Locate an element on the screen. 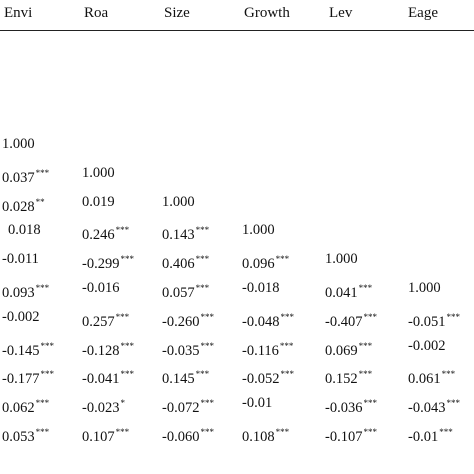 This screenshot has height=474, width=474. header-rule is located at coordinates (237, 30).